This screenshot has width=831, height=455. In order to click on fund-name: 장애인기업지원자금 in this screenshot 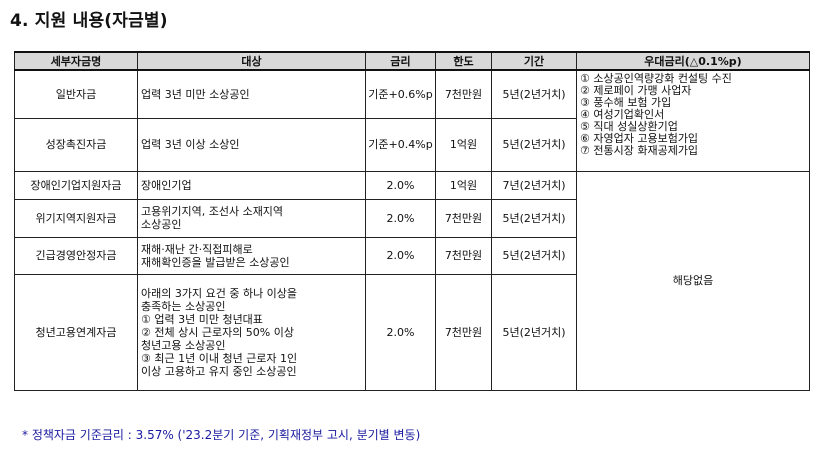, I will do `click(76, 185)`.